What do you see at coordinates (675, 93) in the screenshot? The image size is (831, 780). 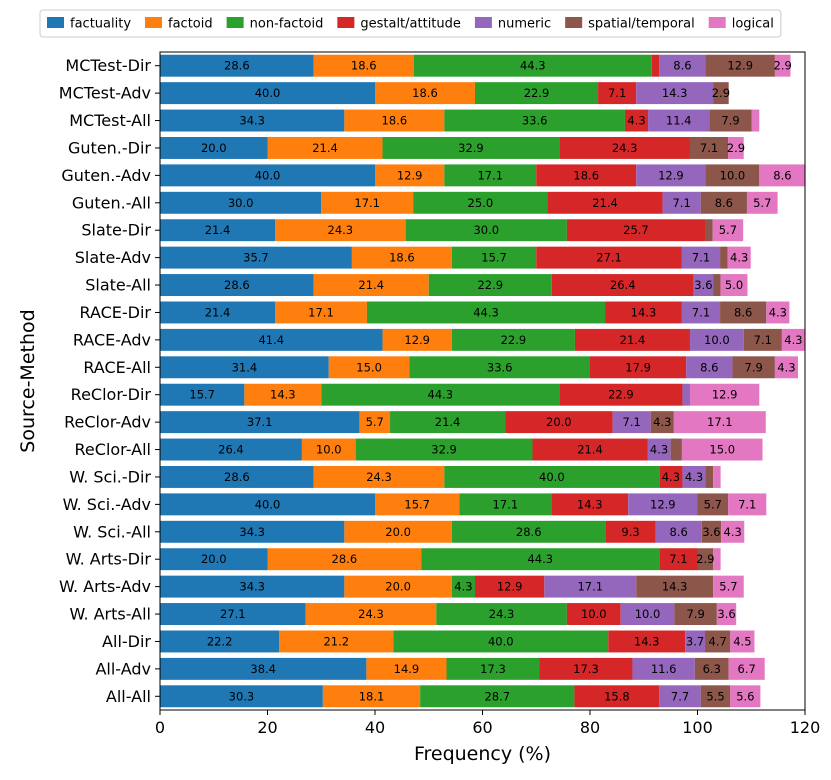 I see `bar-mctest-adv-numeric` at bounding box center [675, 93].